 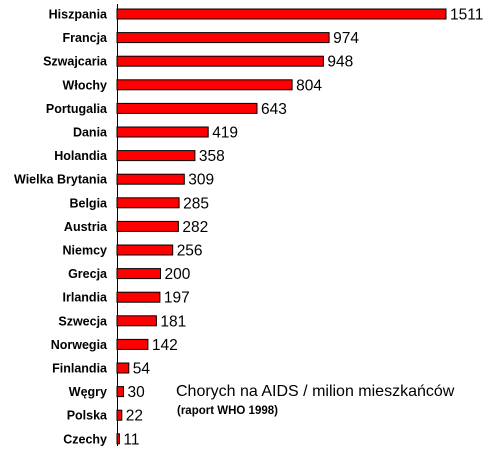 What do you see at coordinates (75, 62) in the screenshot?
I see `category-label: Szwajcaria` at bounding box center [75, 62].